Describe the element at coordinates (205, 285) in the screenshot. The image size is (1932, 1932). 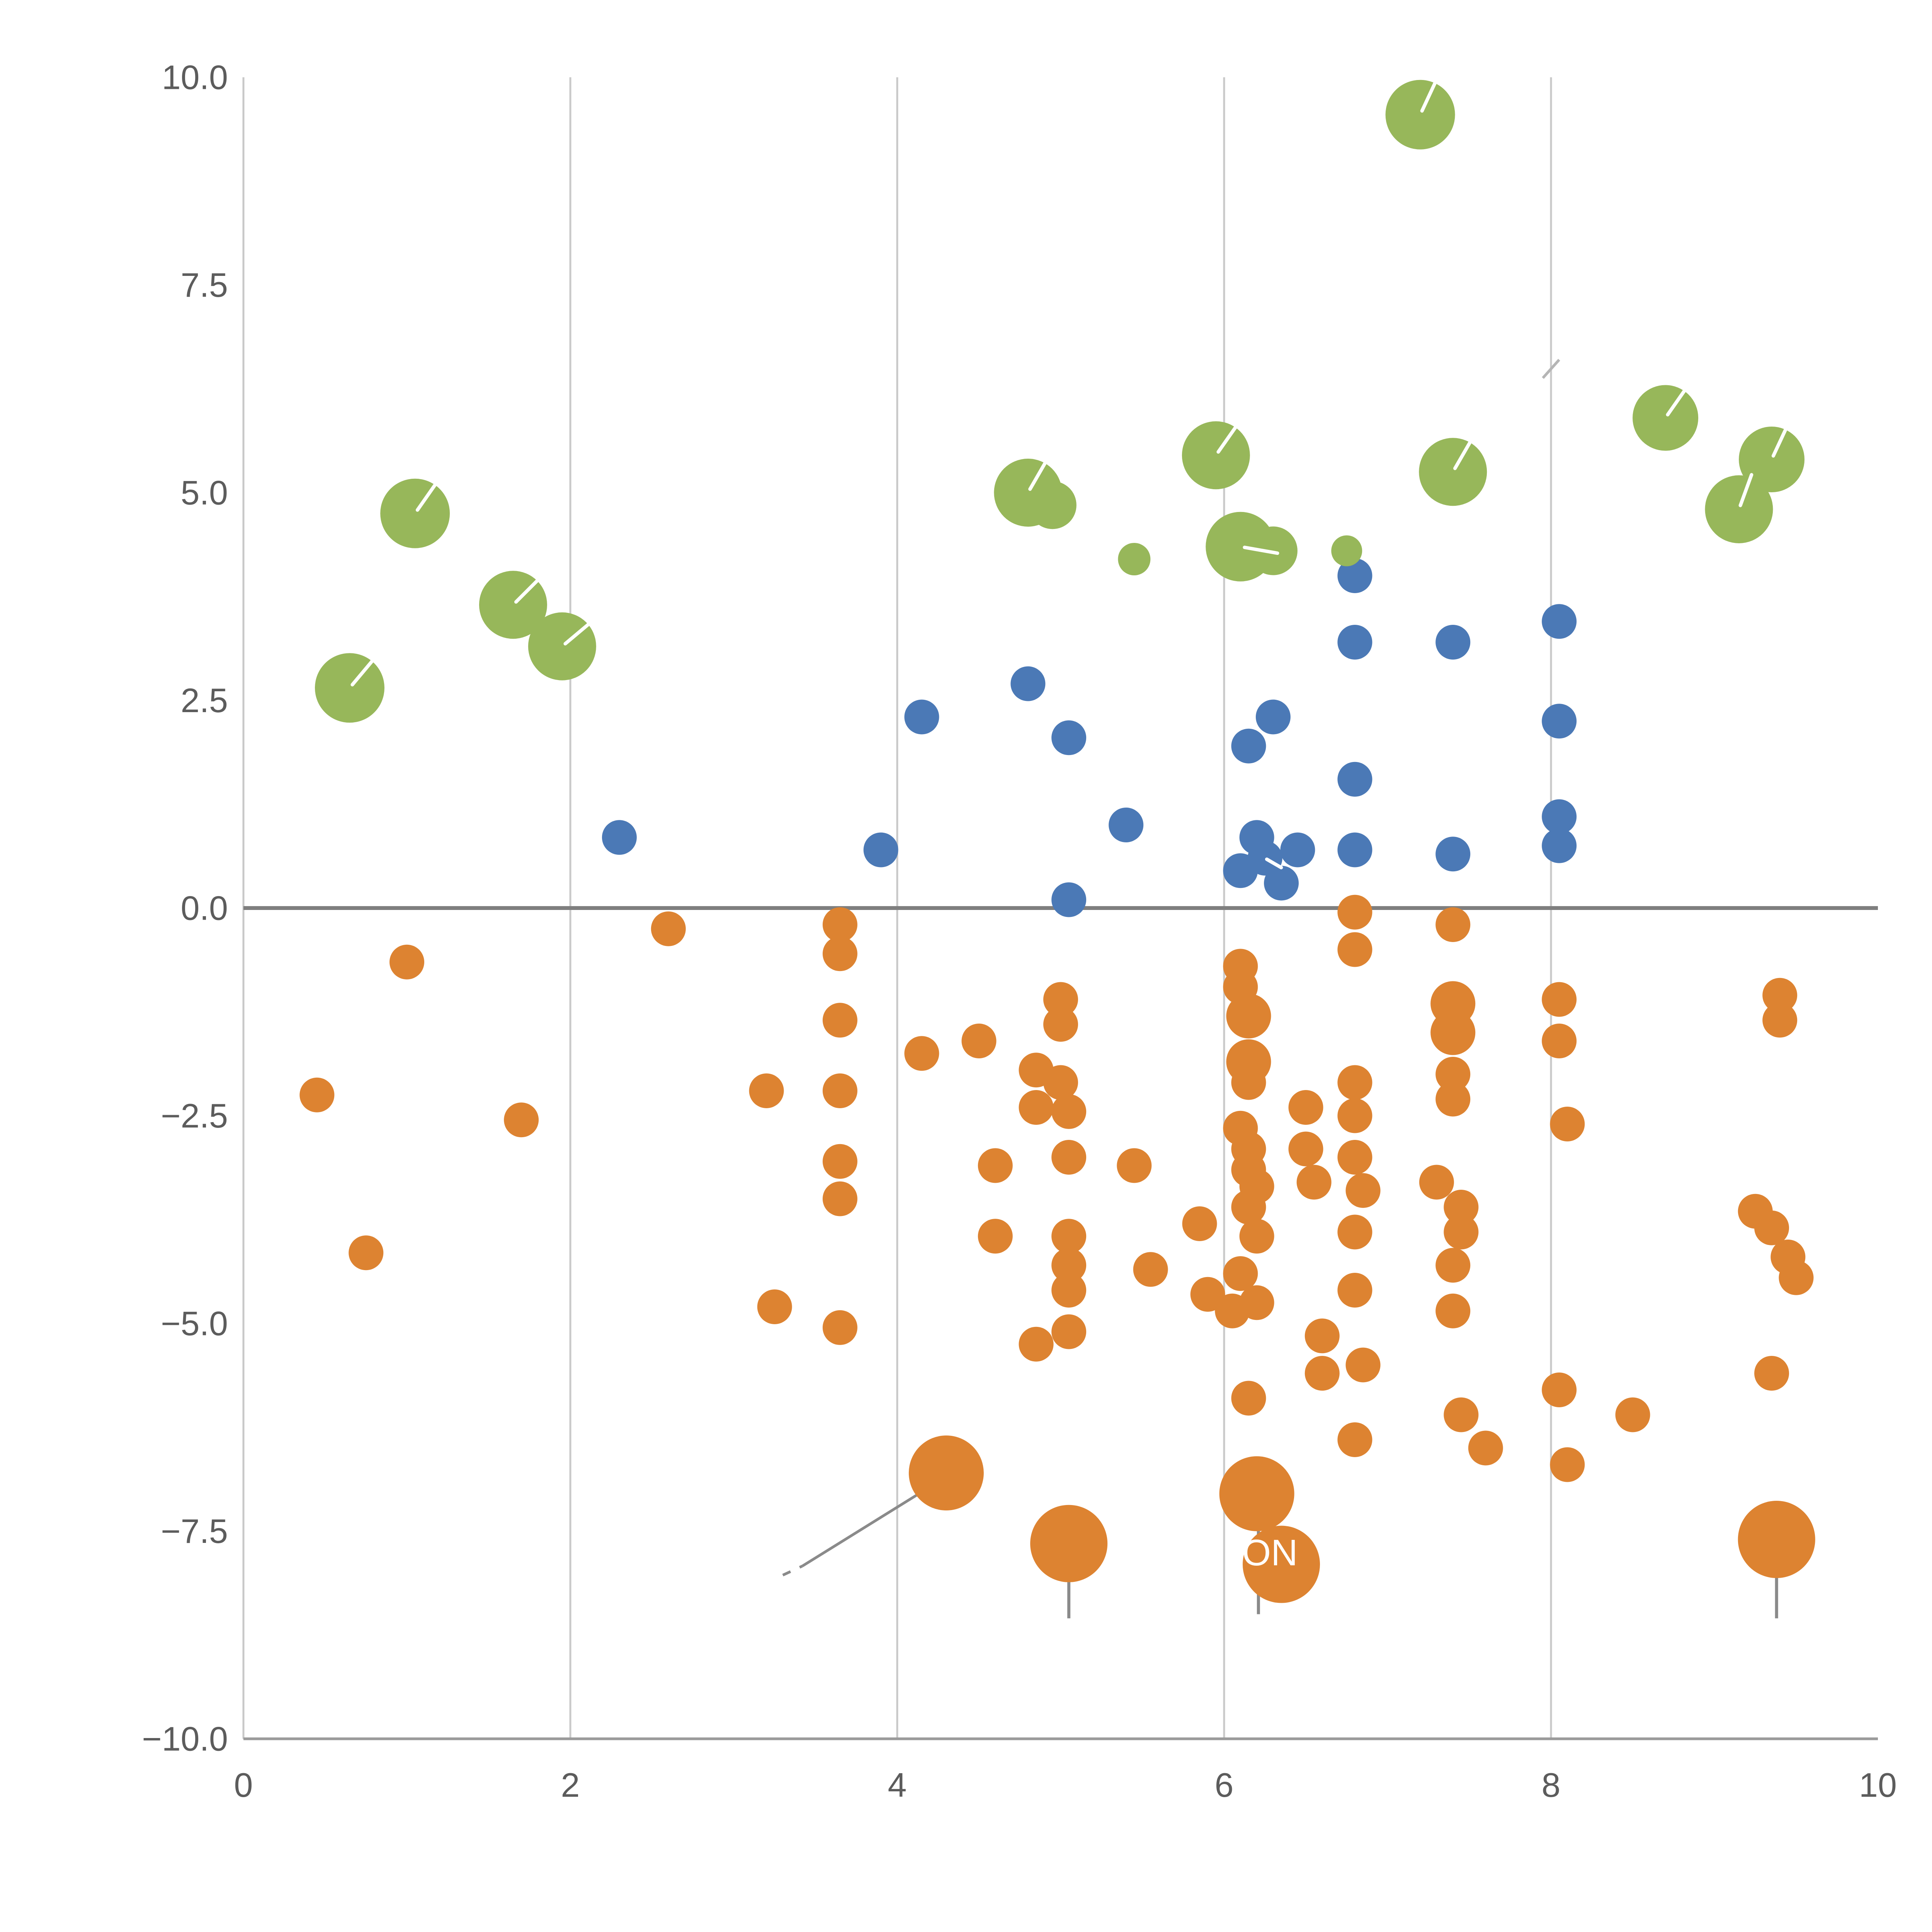
I see `y-tick-label: 7.5` at that location.